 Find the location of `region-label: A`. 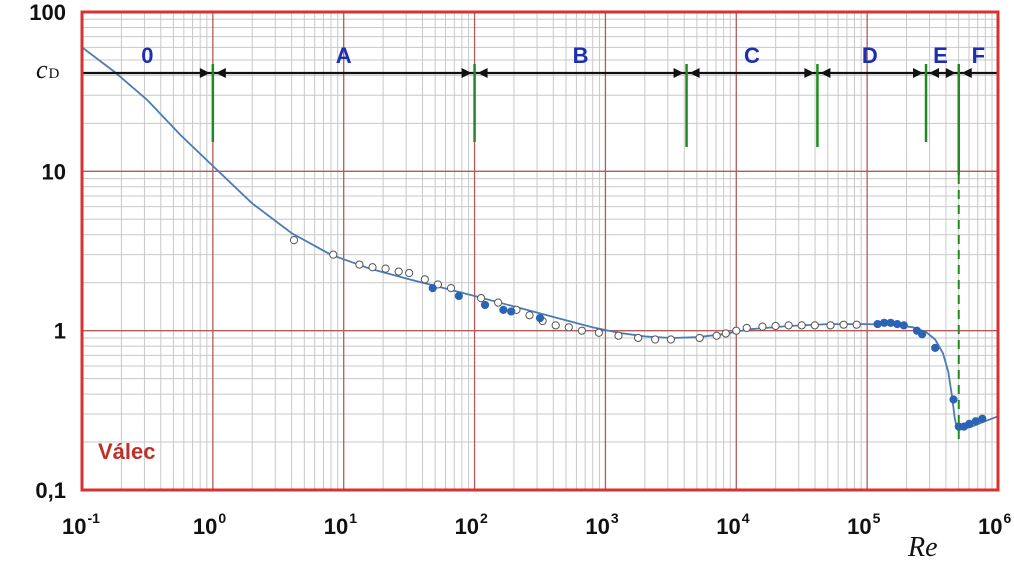

region-label: A is located at coordinates (344, 55).